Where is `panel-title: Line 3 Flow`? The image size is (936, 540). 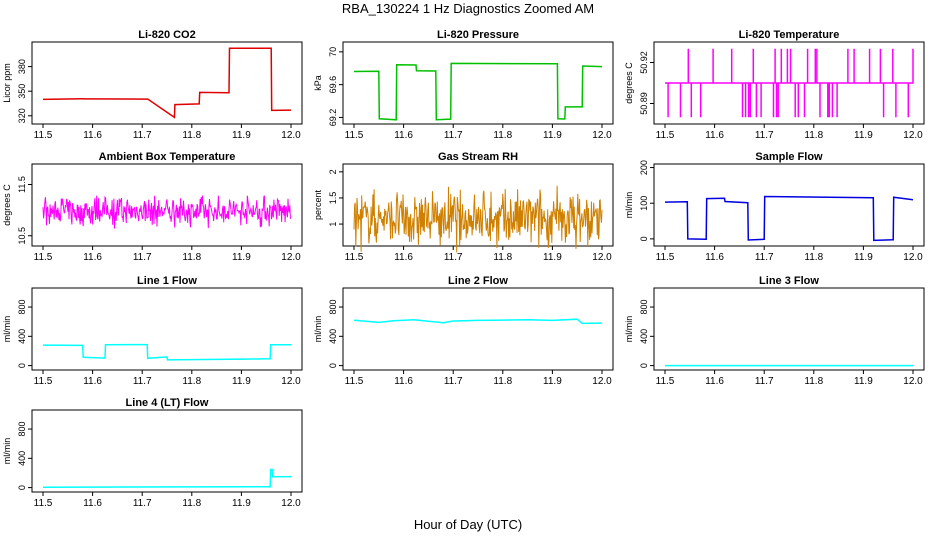 panel-title: Line 3 Flow is located at coordinates (789, 281).